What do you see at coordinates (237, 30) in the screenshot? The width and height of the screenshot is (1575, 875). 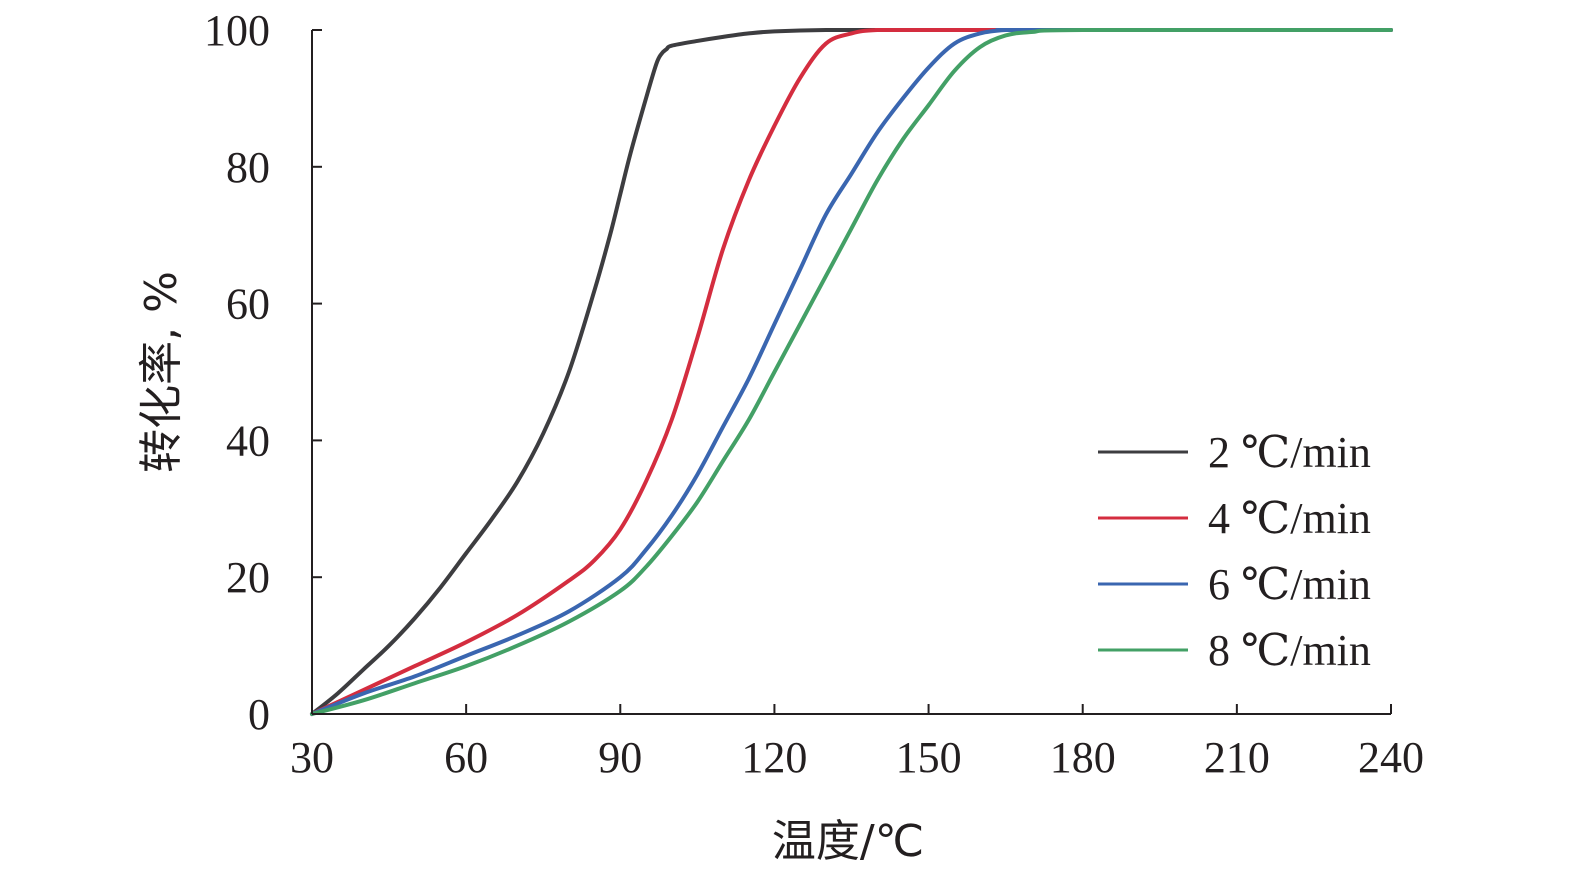 I see `y-tick-label: 100` at bounding box center [237, 30].